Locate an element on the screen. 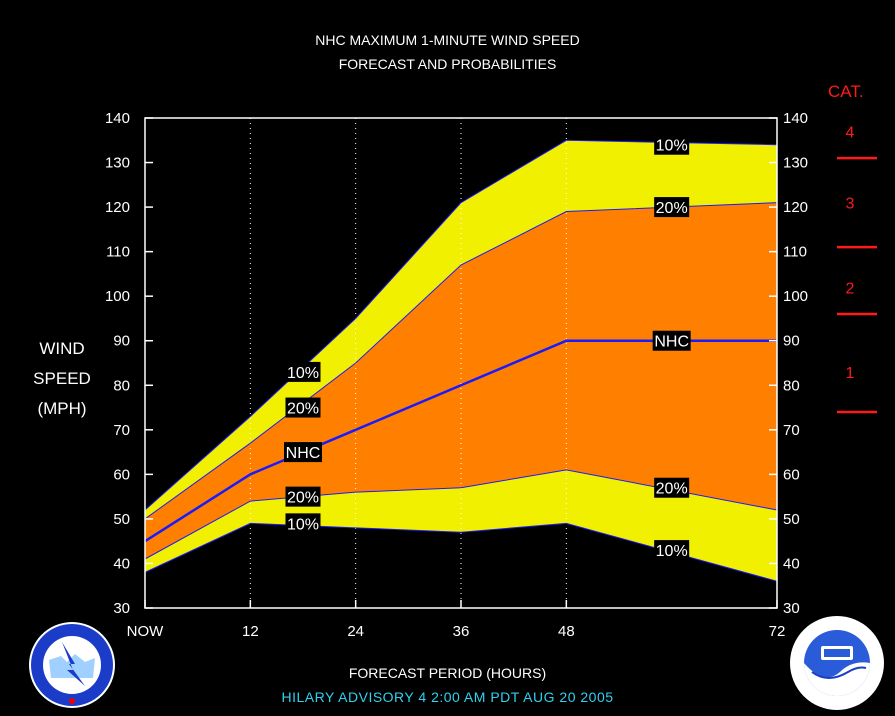 This screenshot has height=716, width=895. curve-label-2: NHC is located at coordinates (303, 453).